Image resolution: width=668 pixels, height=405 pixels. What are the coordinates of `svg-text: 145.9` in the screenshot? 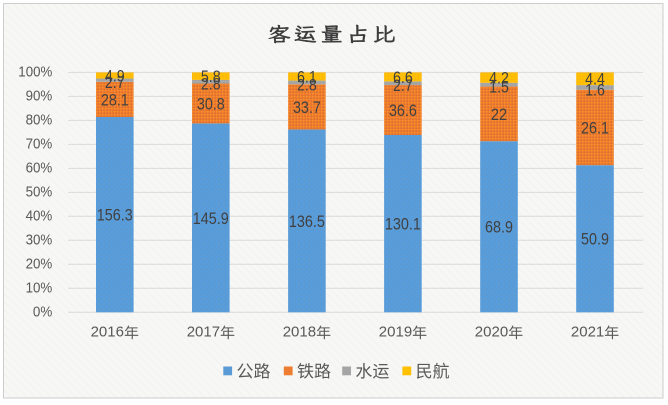 It's located at (211, 218).